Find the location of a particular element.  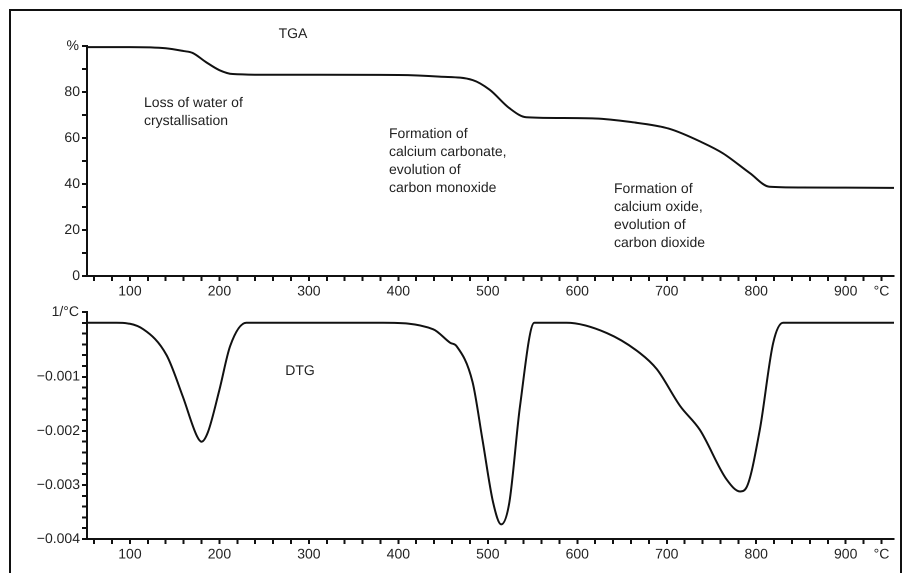

y-axis-title: 1/°C is located at coordinates (65, 310).